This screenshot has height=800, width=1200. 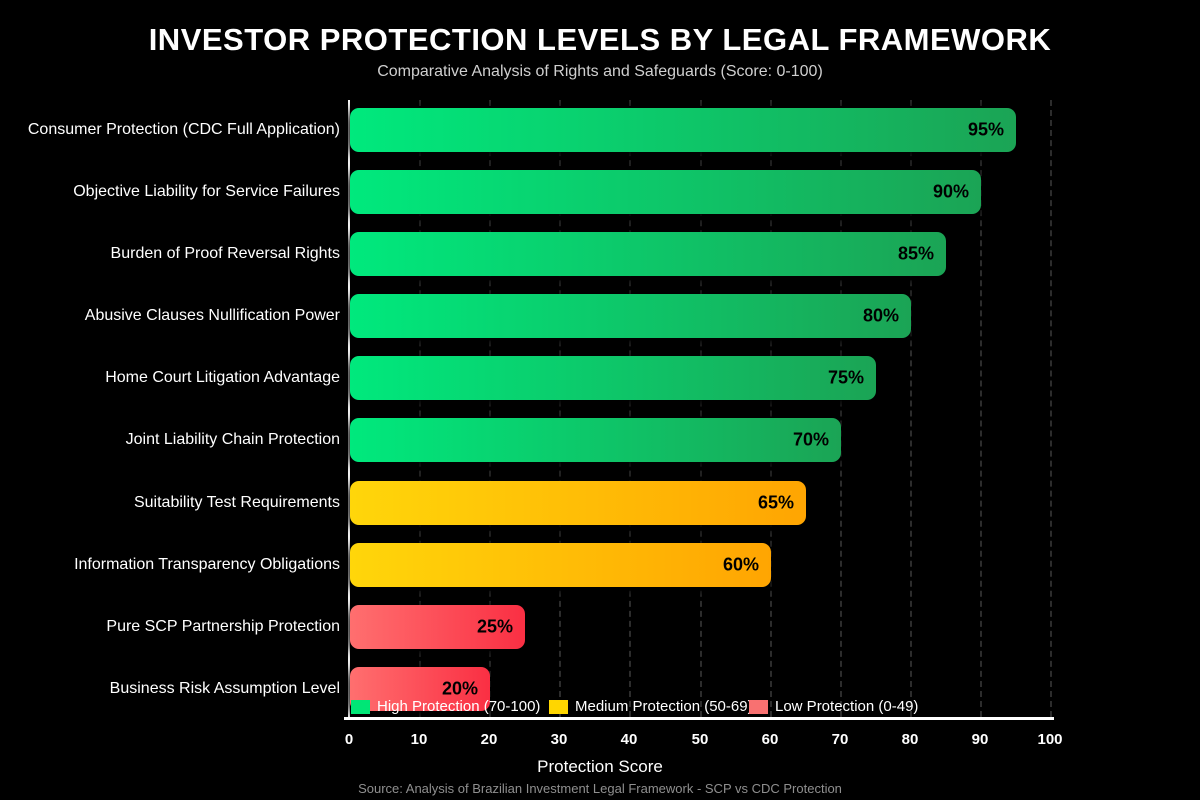 What do you see at coordinates (437, 627) in the screenshot?
I see `bar: 25%` at bounding box center [437, 627].